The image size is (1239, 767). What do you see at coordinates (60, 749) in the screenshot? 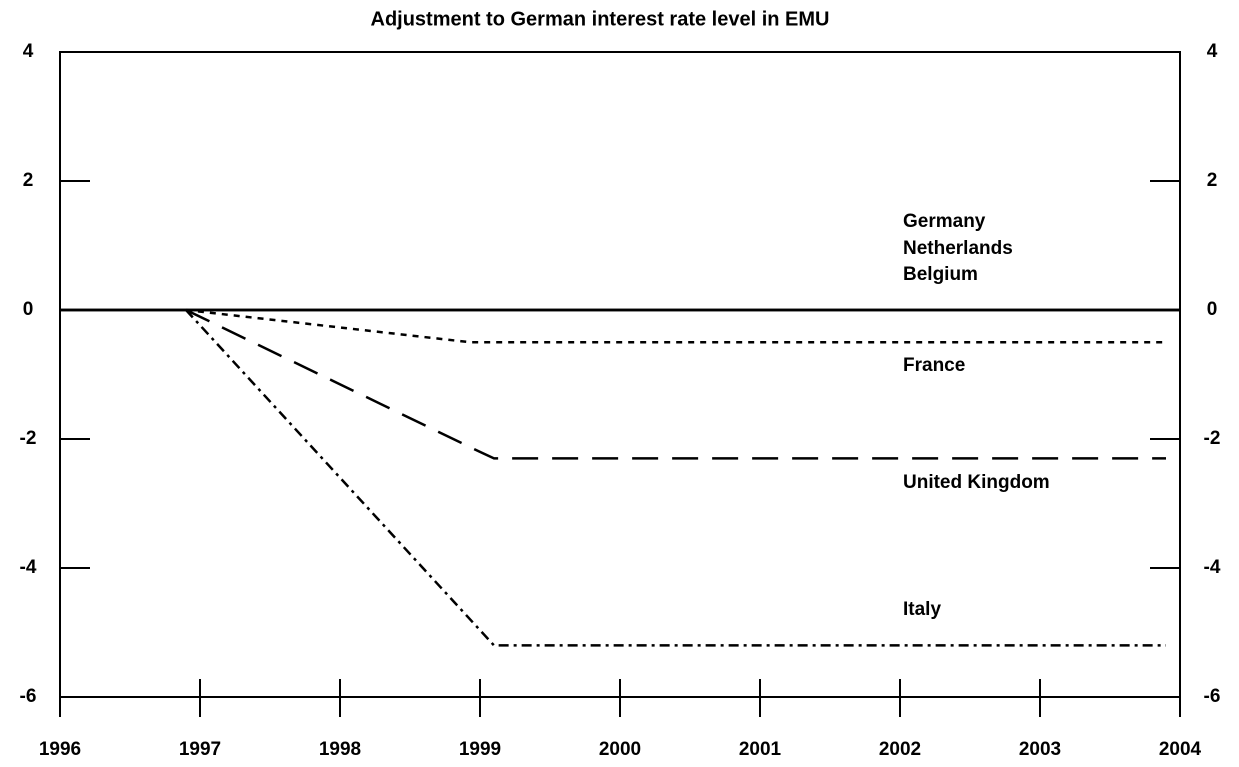
I see `x-tick-label: 1996` at bounding box center [60, 749].